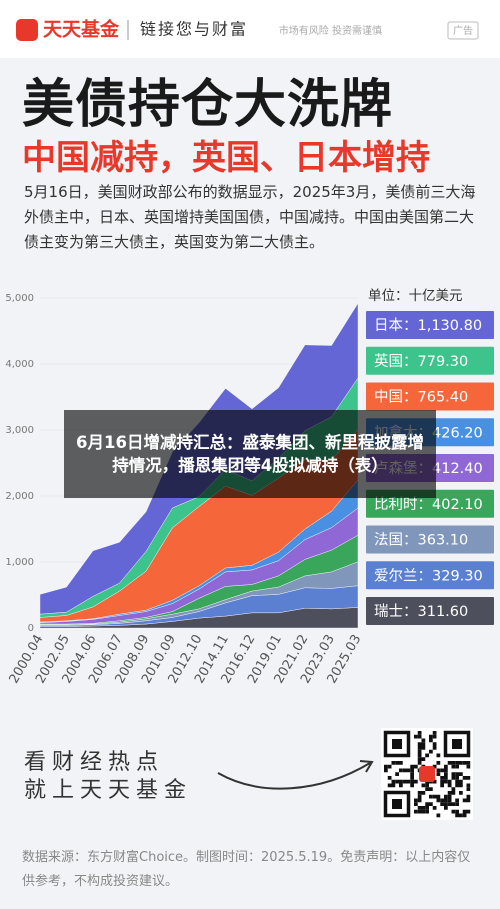 This screenshot has width=500, height=909. I want to click on legend-entry: 法国：363.10, so click(421, 540).